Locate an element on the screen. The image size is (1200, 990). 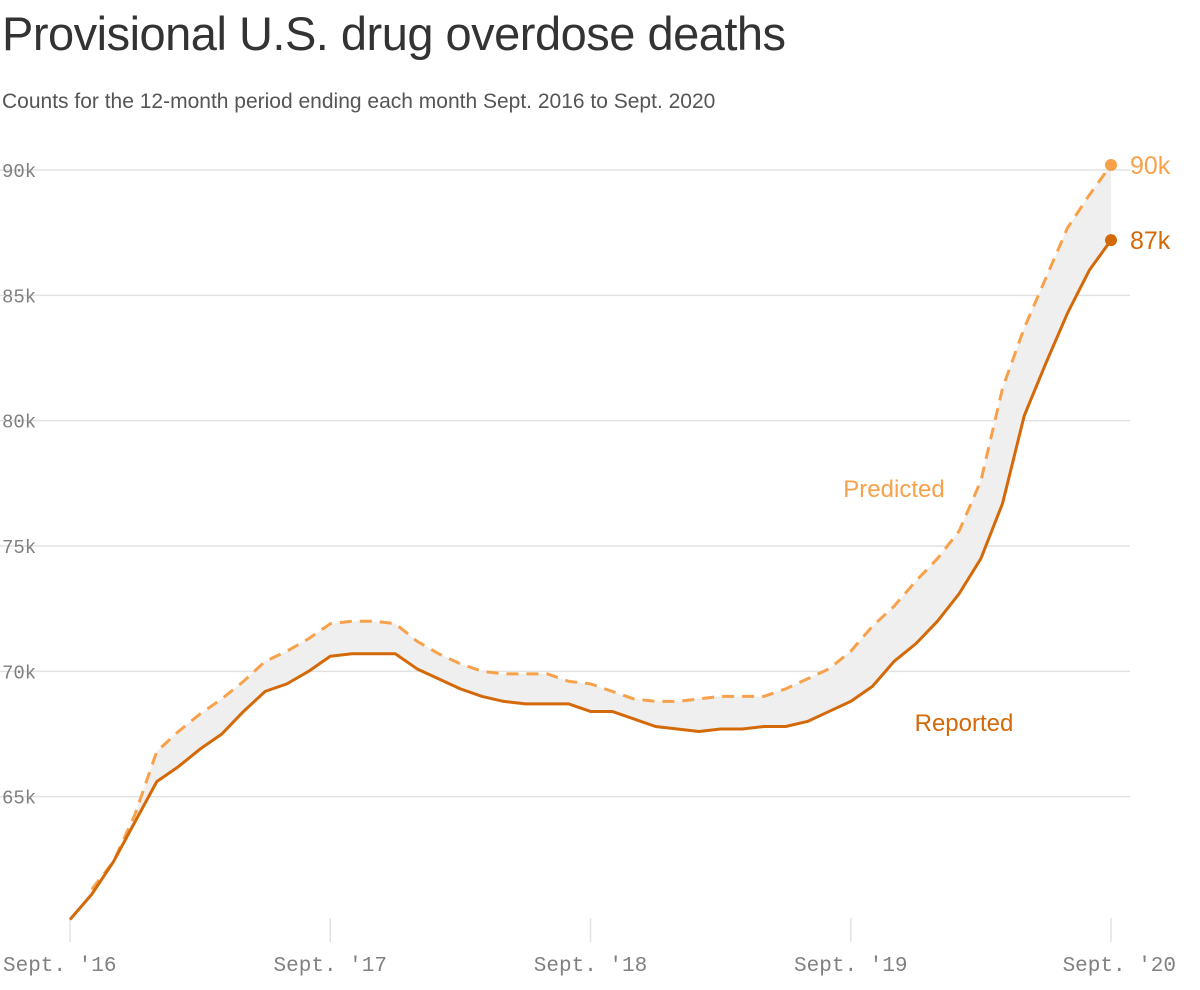
chart-title: Provisional U.S. drug overdose deaths is located at coordinates (394, 33).